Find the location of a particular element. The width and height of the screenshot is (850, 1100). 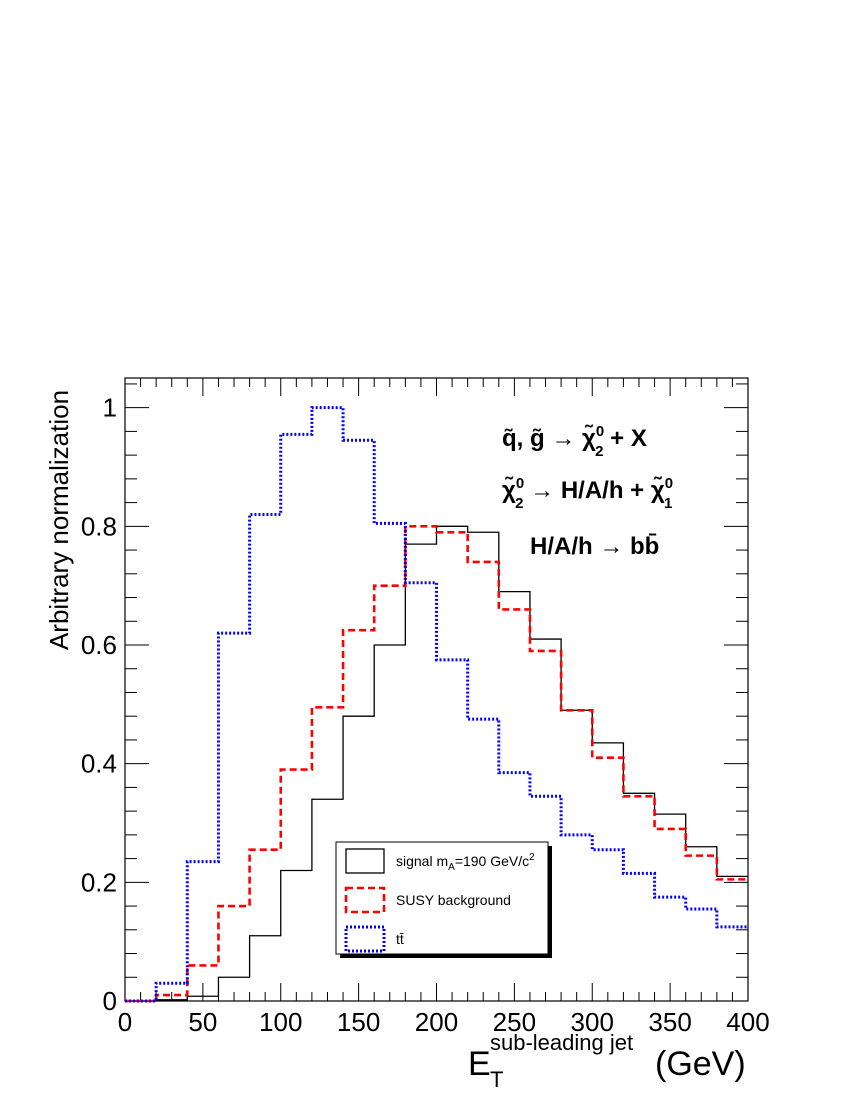

x-tick-label: 200 is located at coordinates (436, 1022).